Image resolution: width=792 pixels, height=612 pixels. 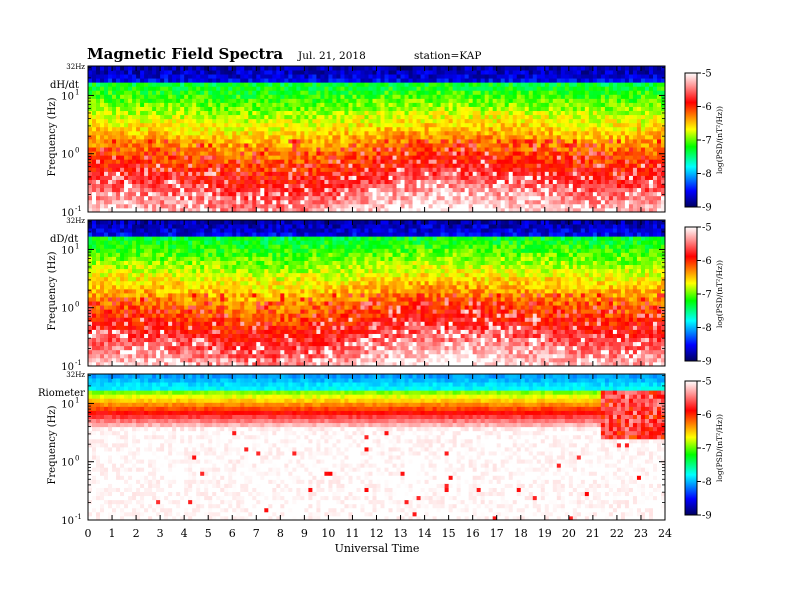 I want to click on panel-label: Riometer, so click(x=61, y=393).